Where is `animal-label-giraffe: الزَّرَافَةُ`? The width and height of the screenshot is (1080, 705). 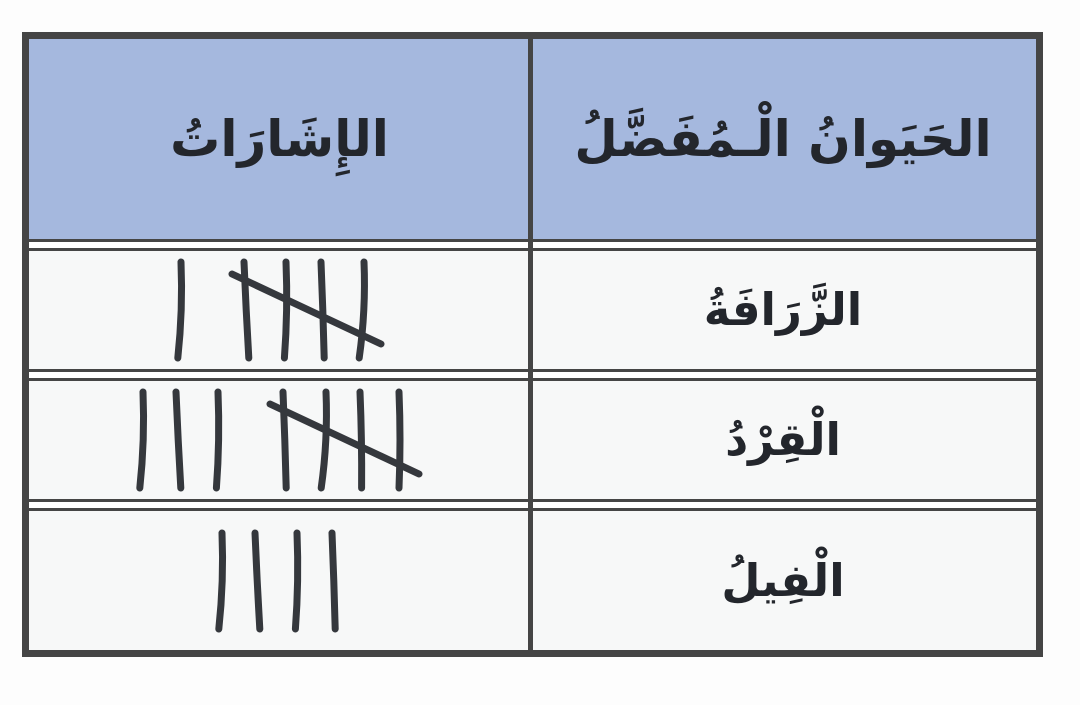
animal-label-giraffe: الزَّرَافَةُ is located at coordinates (783, 310).